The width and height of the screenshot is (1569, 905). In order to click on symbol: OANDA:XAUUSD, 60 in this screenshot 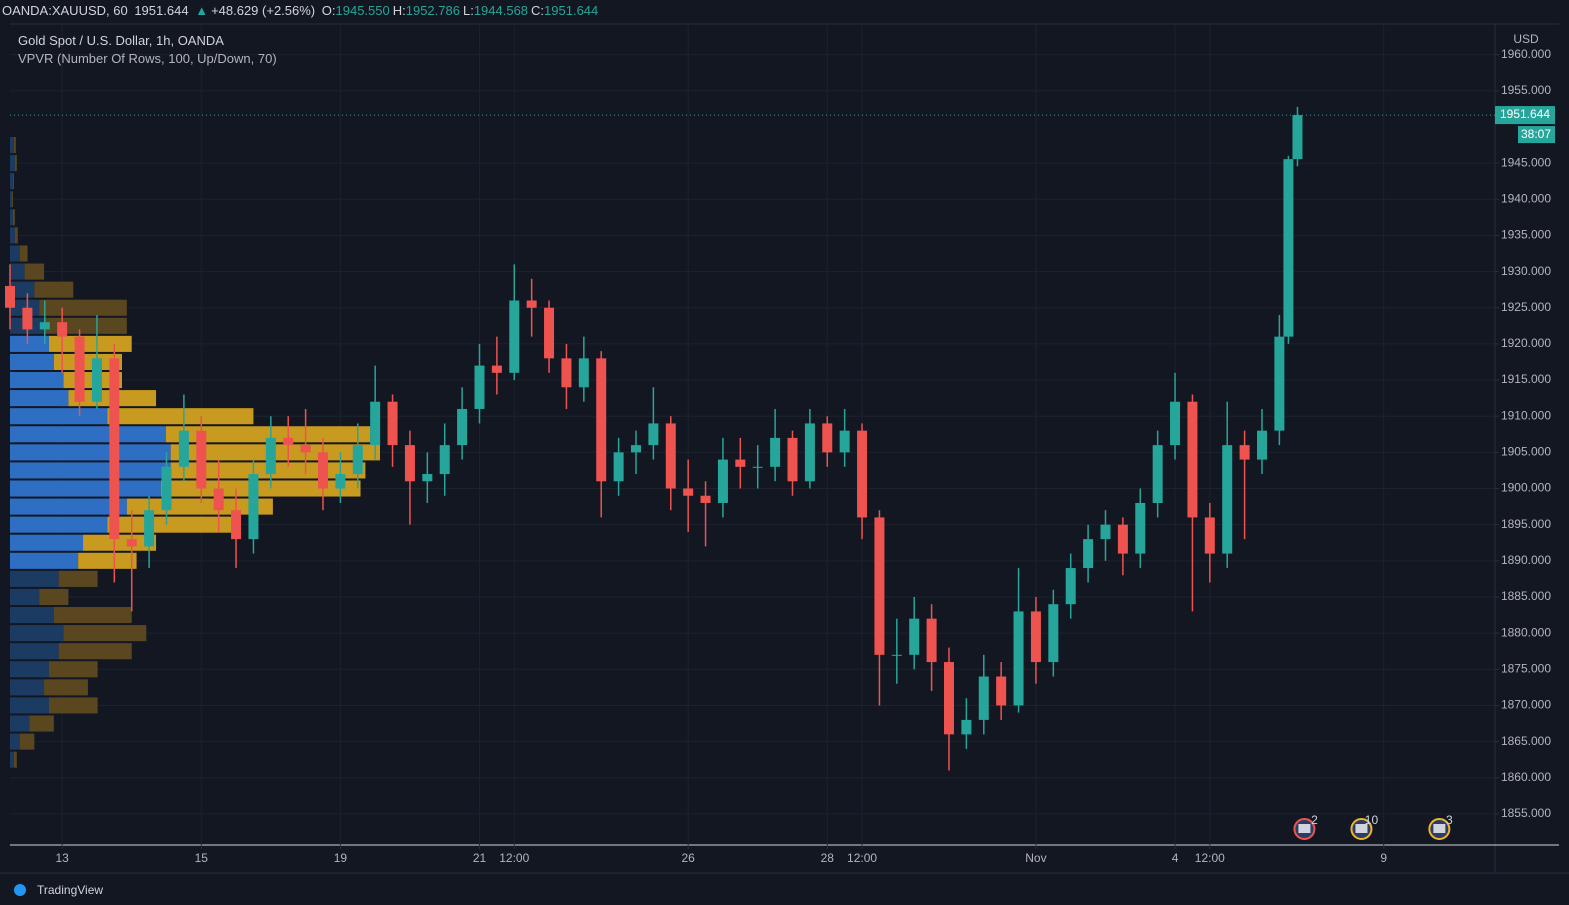, I will do `click(65, 10)`.